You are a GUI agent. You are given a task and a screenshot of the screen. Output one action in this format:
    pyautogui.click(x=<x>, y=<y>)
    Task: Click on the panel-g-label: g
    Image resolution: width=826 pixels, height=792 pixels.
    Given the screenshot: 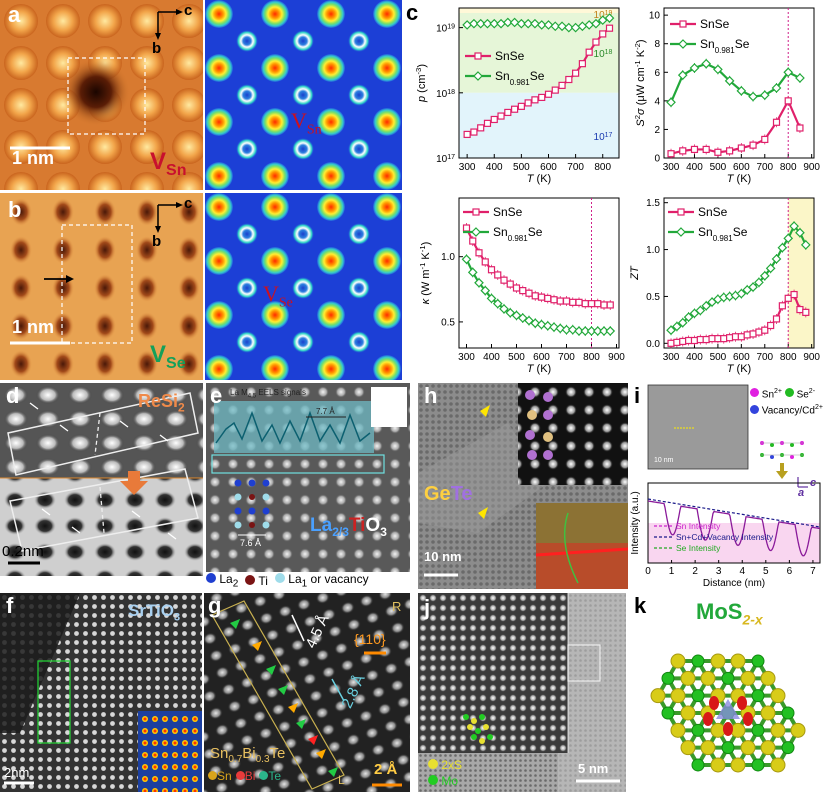 What is the action you would take?
    pyautogui.click(x=215, y=605)
    